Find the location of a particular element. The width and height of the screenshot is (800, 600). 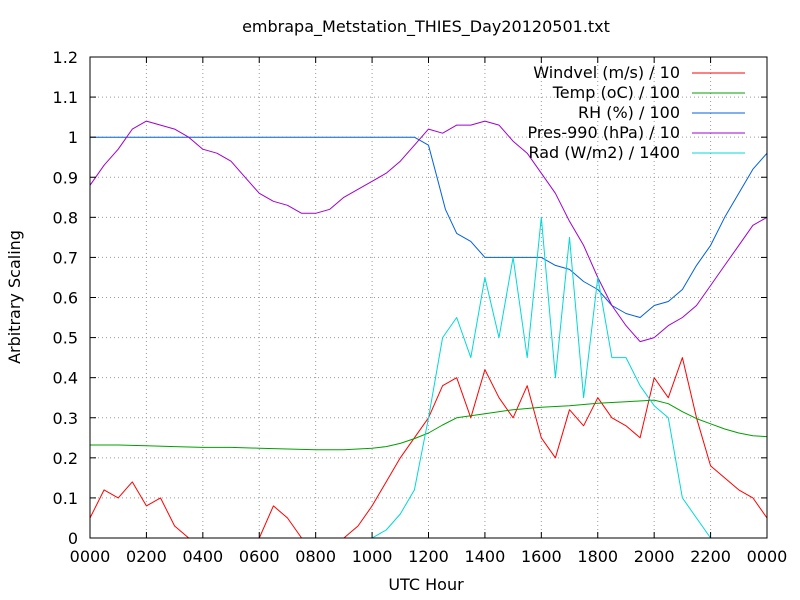

y-tick-label: 0.5 is located at coordinates (65, 338).